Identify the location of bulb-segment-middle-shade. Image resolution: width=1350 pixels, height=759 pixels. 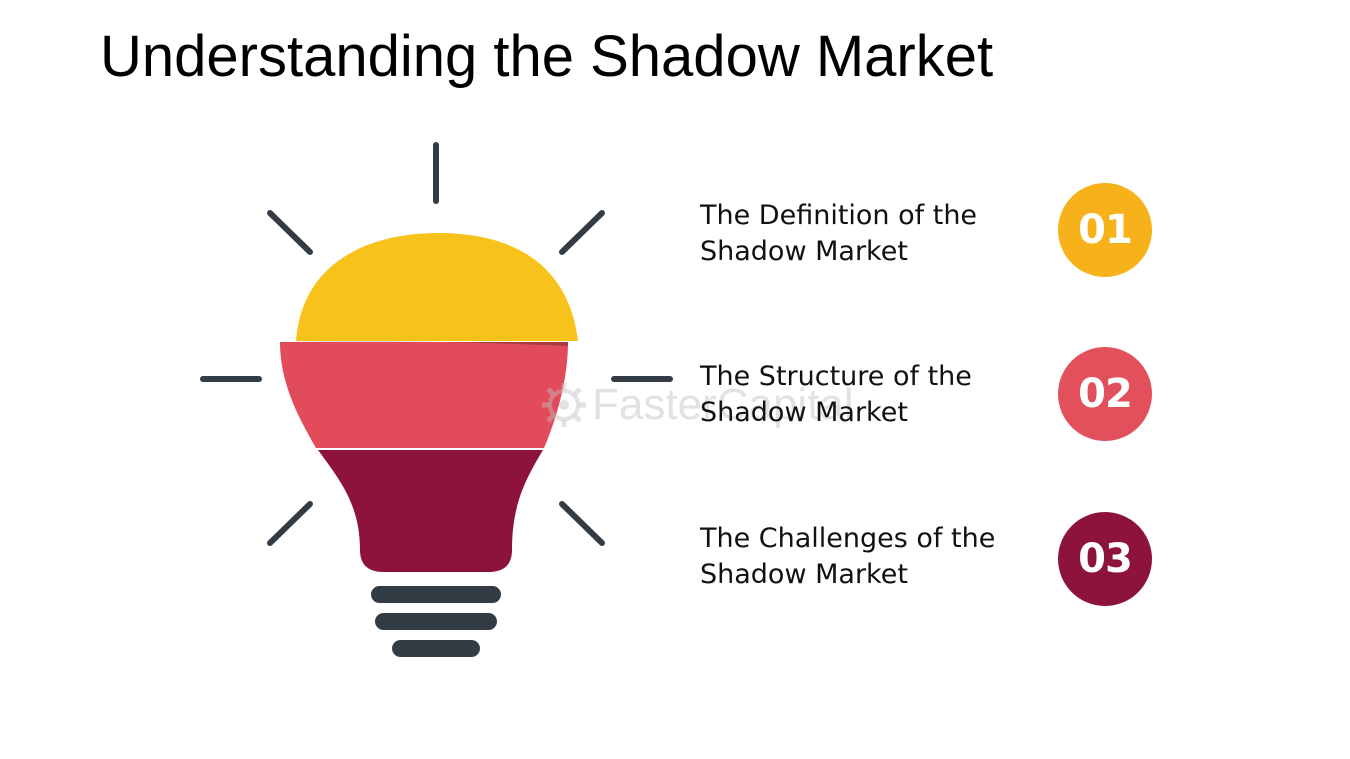
(424, 343).